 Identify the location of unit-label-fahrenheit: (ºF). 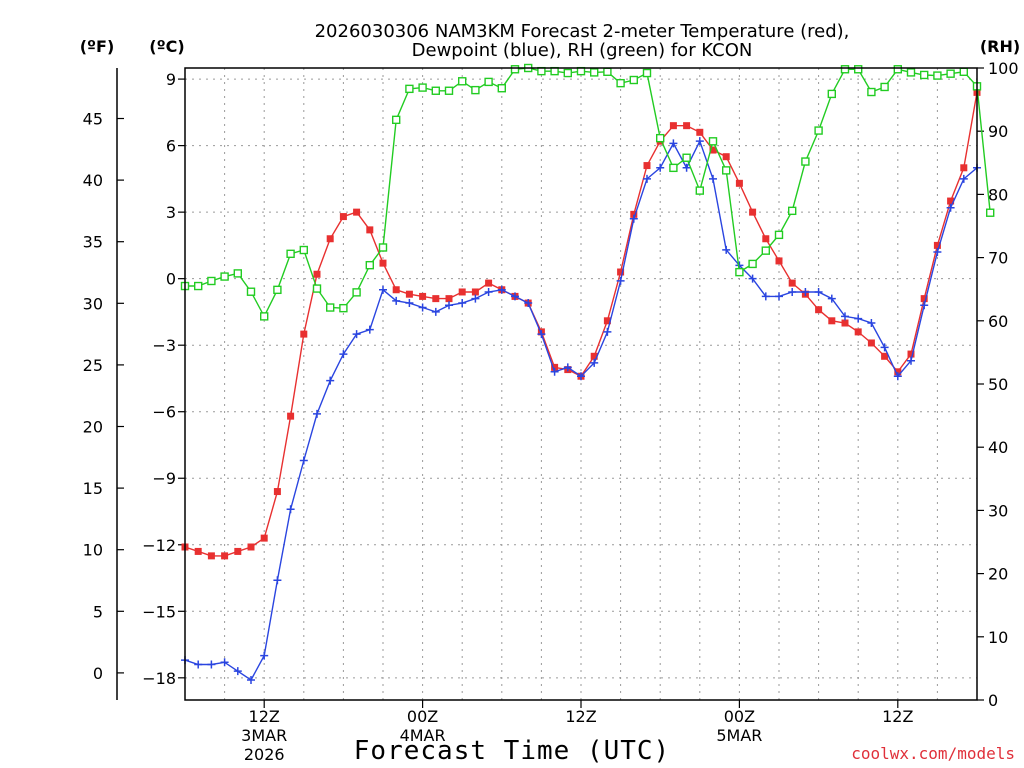
(97, 46).